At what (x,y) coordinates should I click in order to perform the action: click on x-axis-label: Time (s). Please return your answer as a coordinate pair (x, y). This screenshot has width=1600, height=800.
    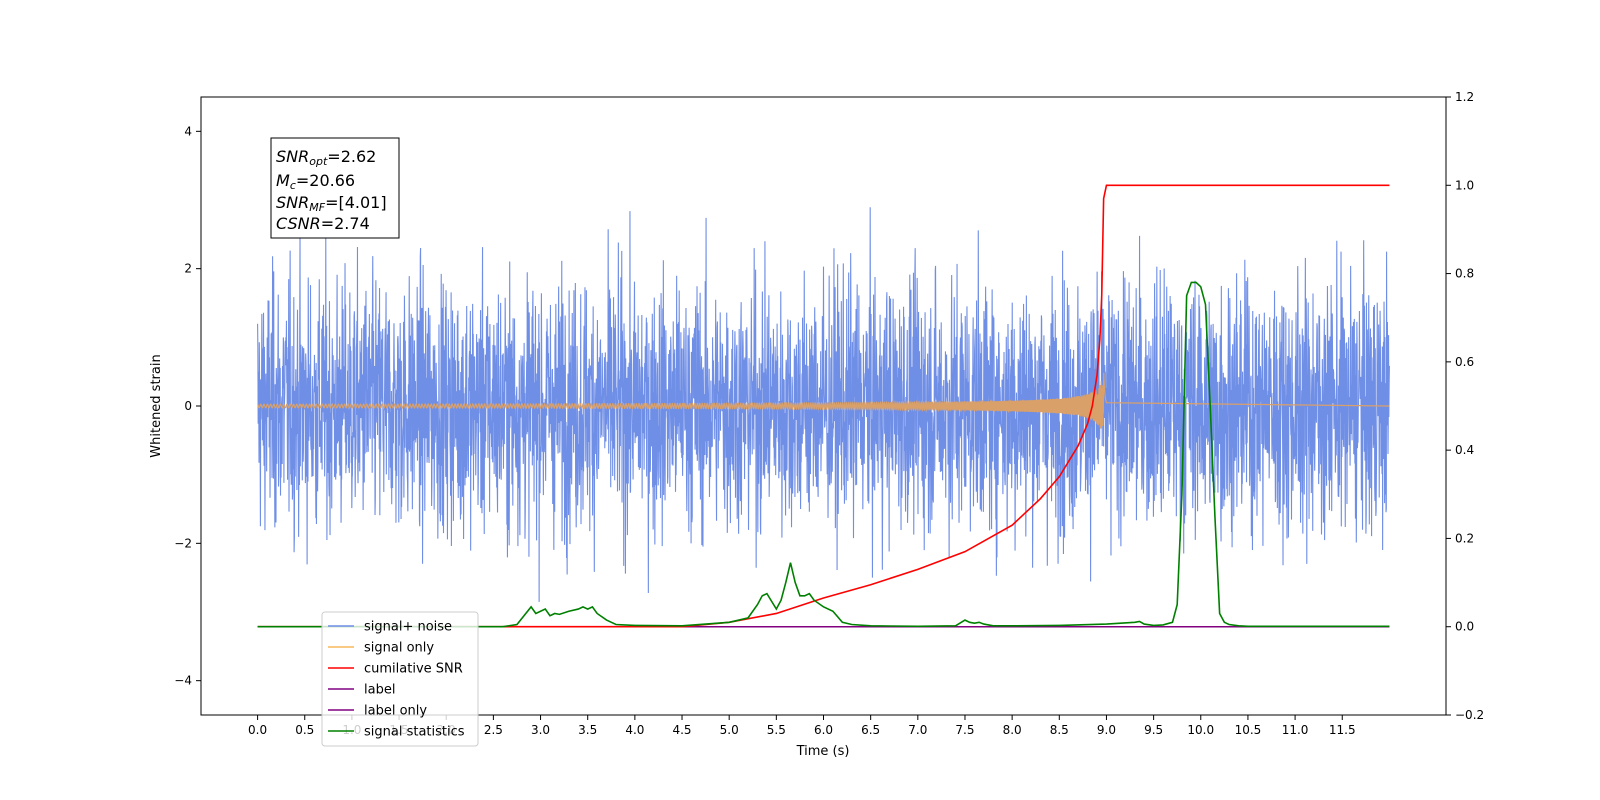
    Looking at the image, I should click on (823, 751).